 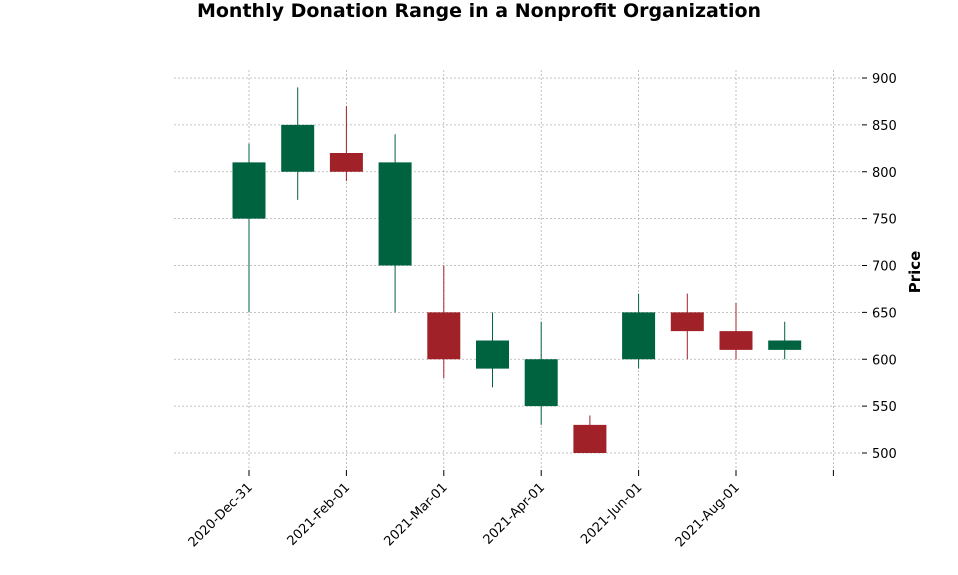 I want to click on x-tick-label: 2021-Feb-01, so click(x=319, y=514).